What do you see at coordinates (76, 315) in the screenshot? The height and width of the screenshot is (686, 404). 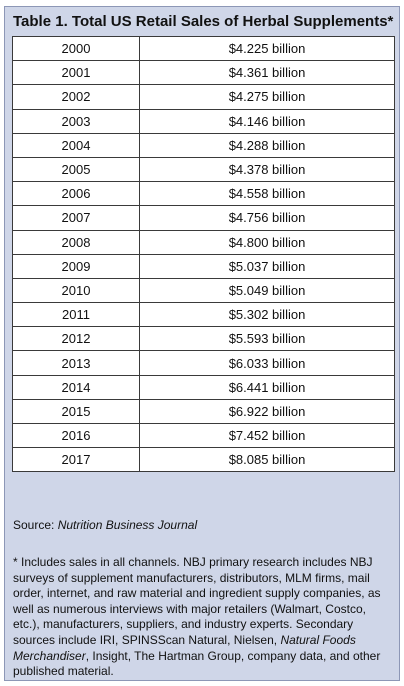 I see `year-cell: 2011` at bounding box center [76, 315].